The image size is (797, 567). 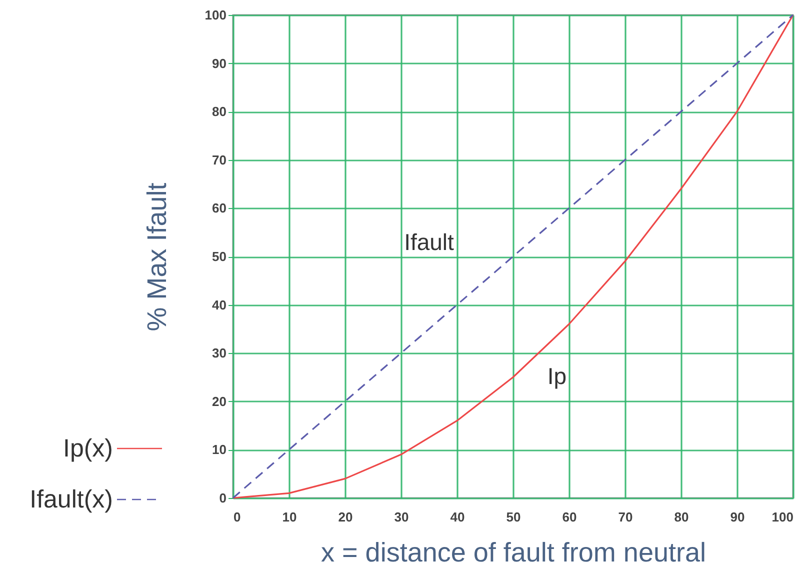 What do you see at coordinates (557, 375) in the screenshot?
I see `annotation: Ip` at bounding box center [557, 375].